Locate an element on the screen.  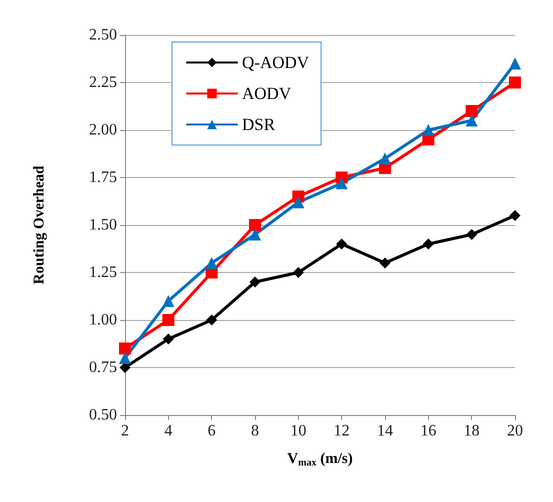
y-tick-label: 2.25 is located at coordinates (103, 82).